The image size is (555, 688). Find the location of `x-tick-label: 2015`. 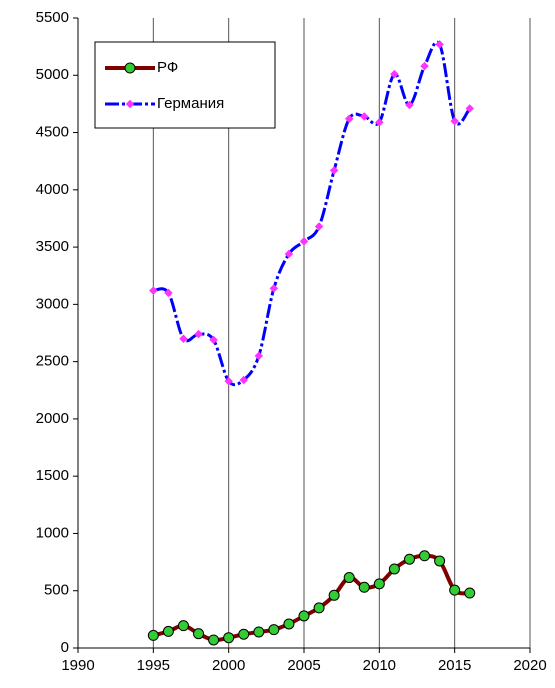

x-tick-label: 2015 is located at coordinates (454, 665).